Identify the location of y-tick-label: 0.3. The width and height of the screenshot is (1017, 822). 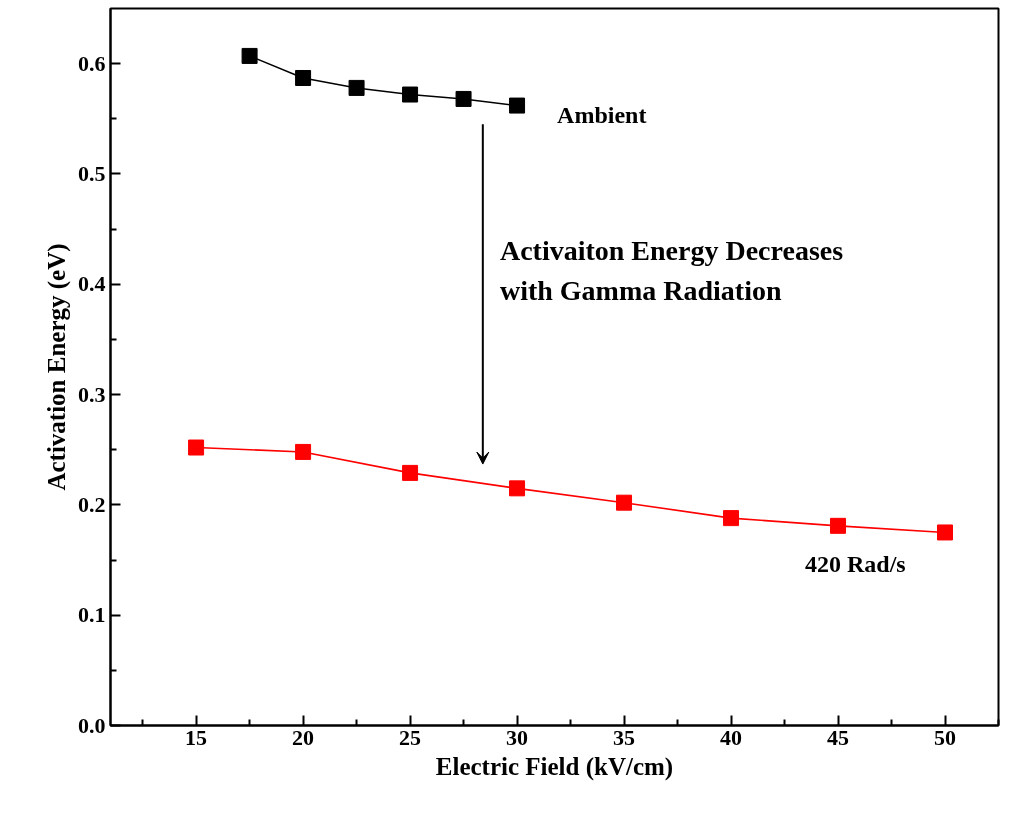
(92, 394).